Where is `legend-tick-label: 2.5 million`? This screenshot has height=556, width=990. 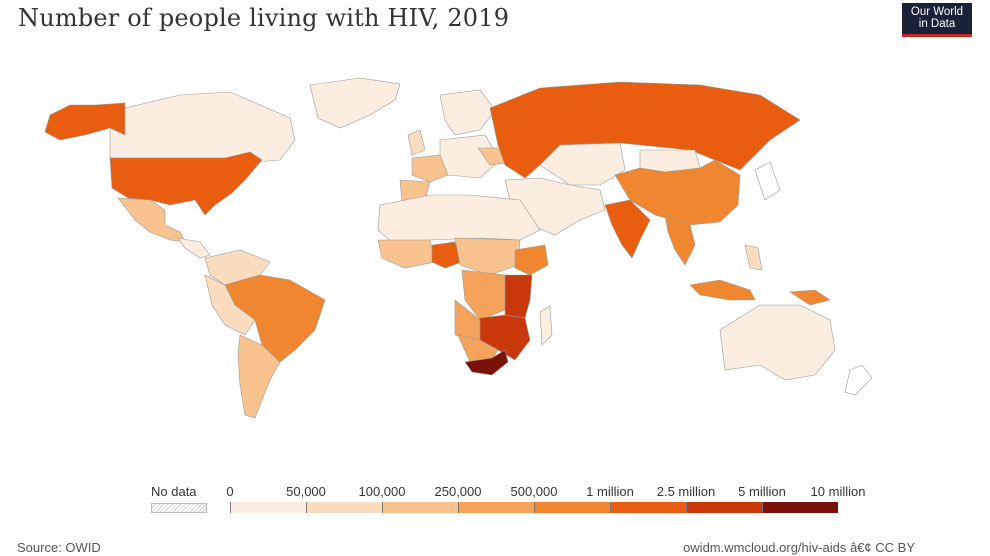 legend-tick-label: 2.5 million is located at coordinates (686, 491).